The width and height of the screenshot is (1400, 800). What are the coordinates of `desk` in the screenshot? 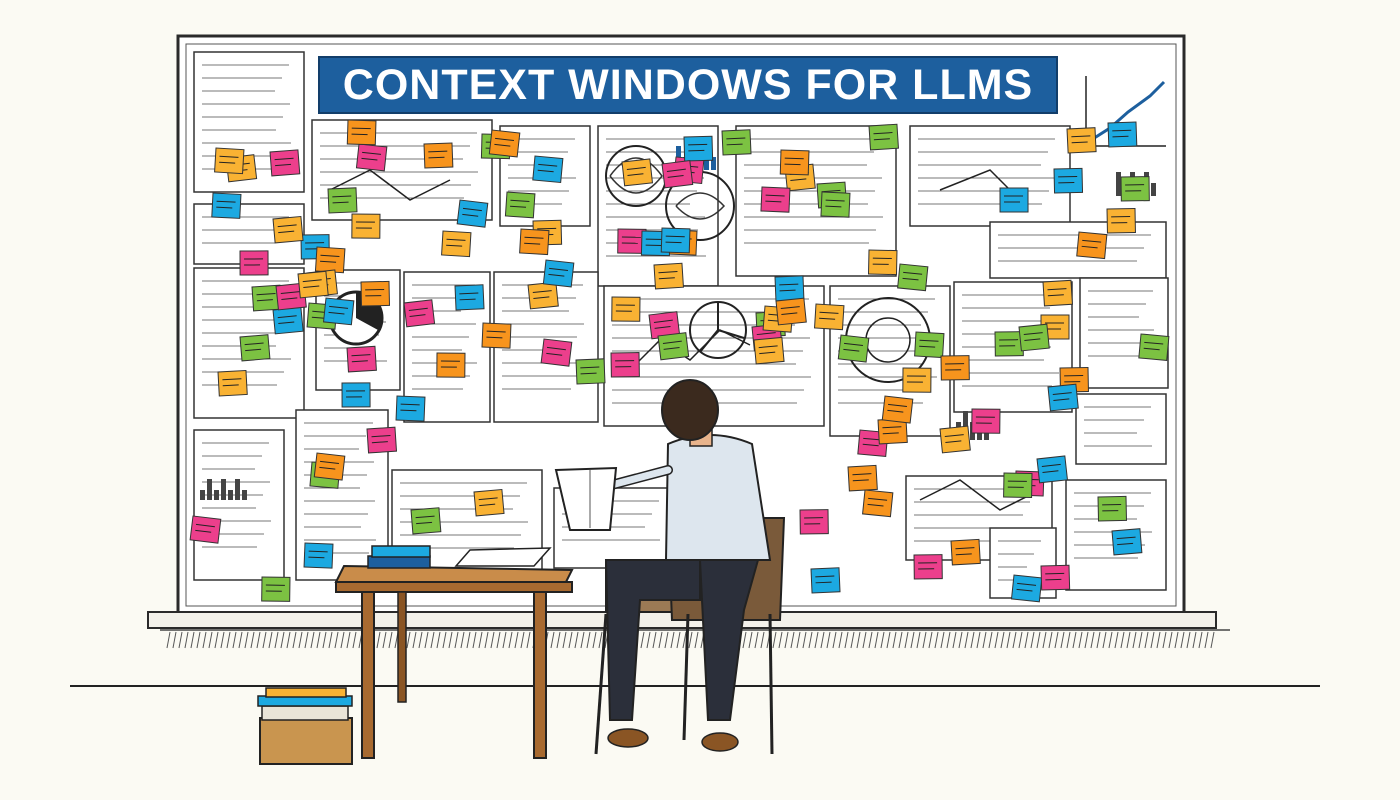 It's located at (454, 652).